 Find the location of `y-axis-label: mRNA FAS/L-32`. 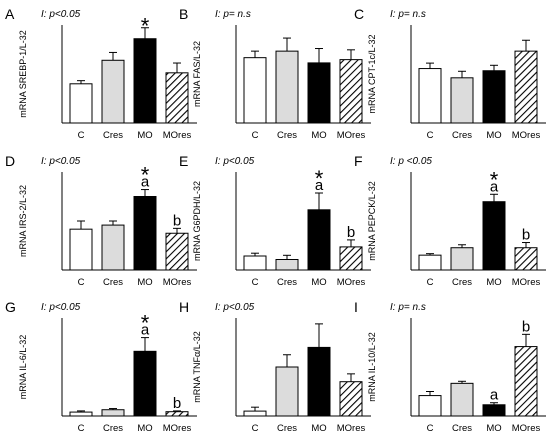

y-axis-label: mRNA FAS/L-32 is located at coordinates (197, 74).